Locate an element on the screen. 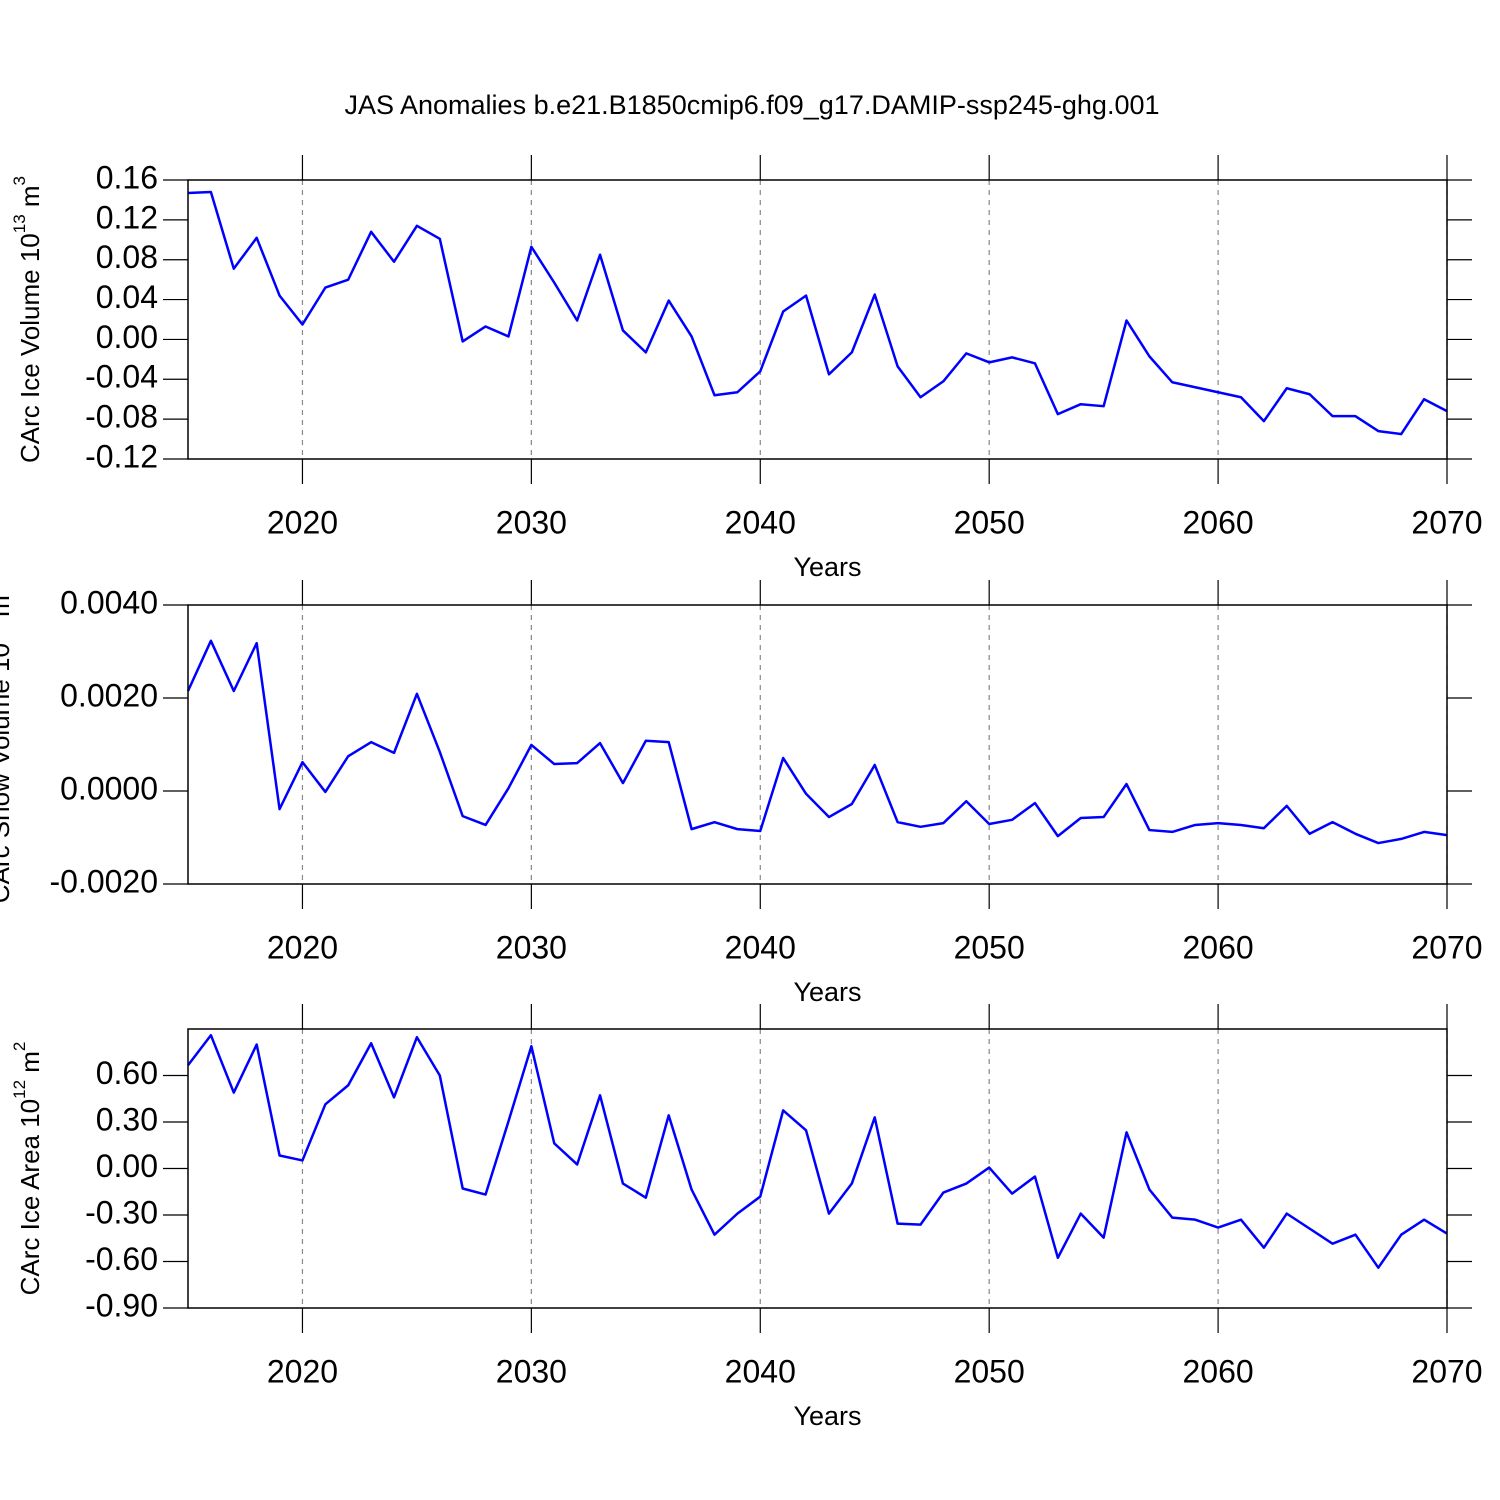  y-tick-label: 0.0020 is located at coordinates (109, 695).